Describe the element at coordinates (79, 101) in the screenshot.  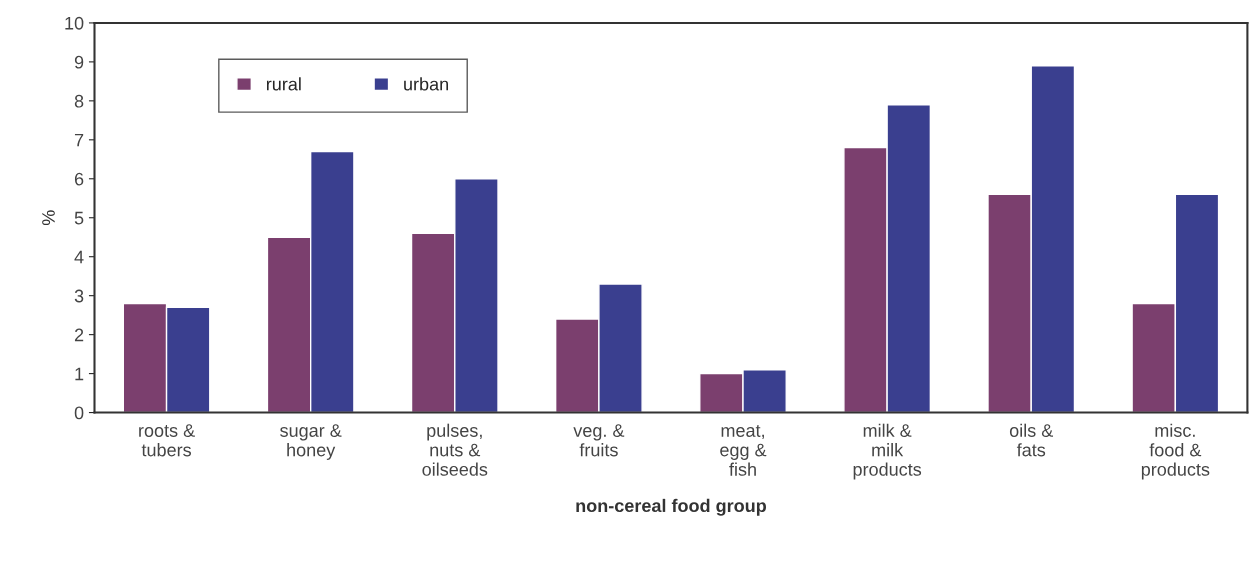
I see `y-tick-label: 8` at that location.